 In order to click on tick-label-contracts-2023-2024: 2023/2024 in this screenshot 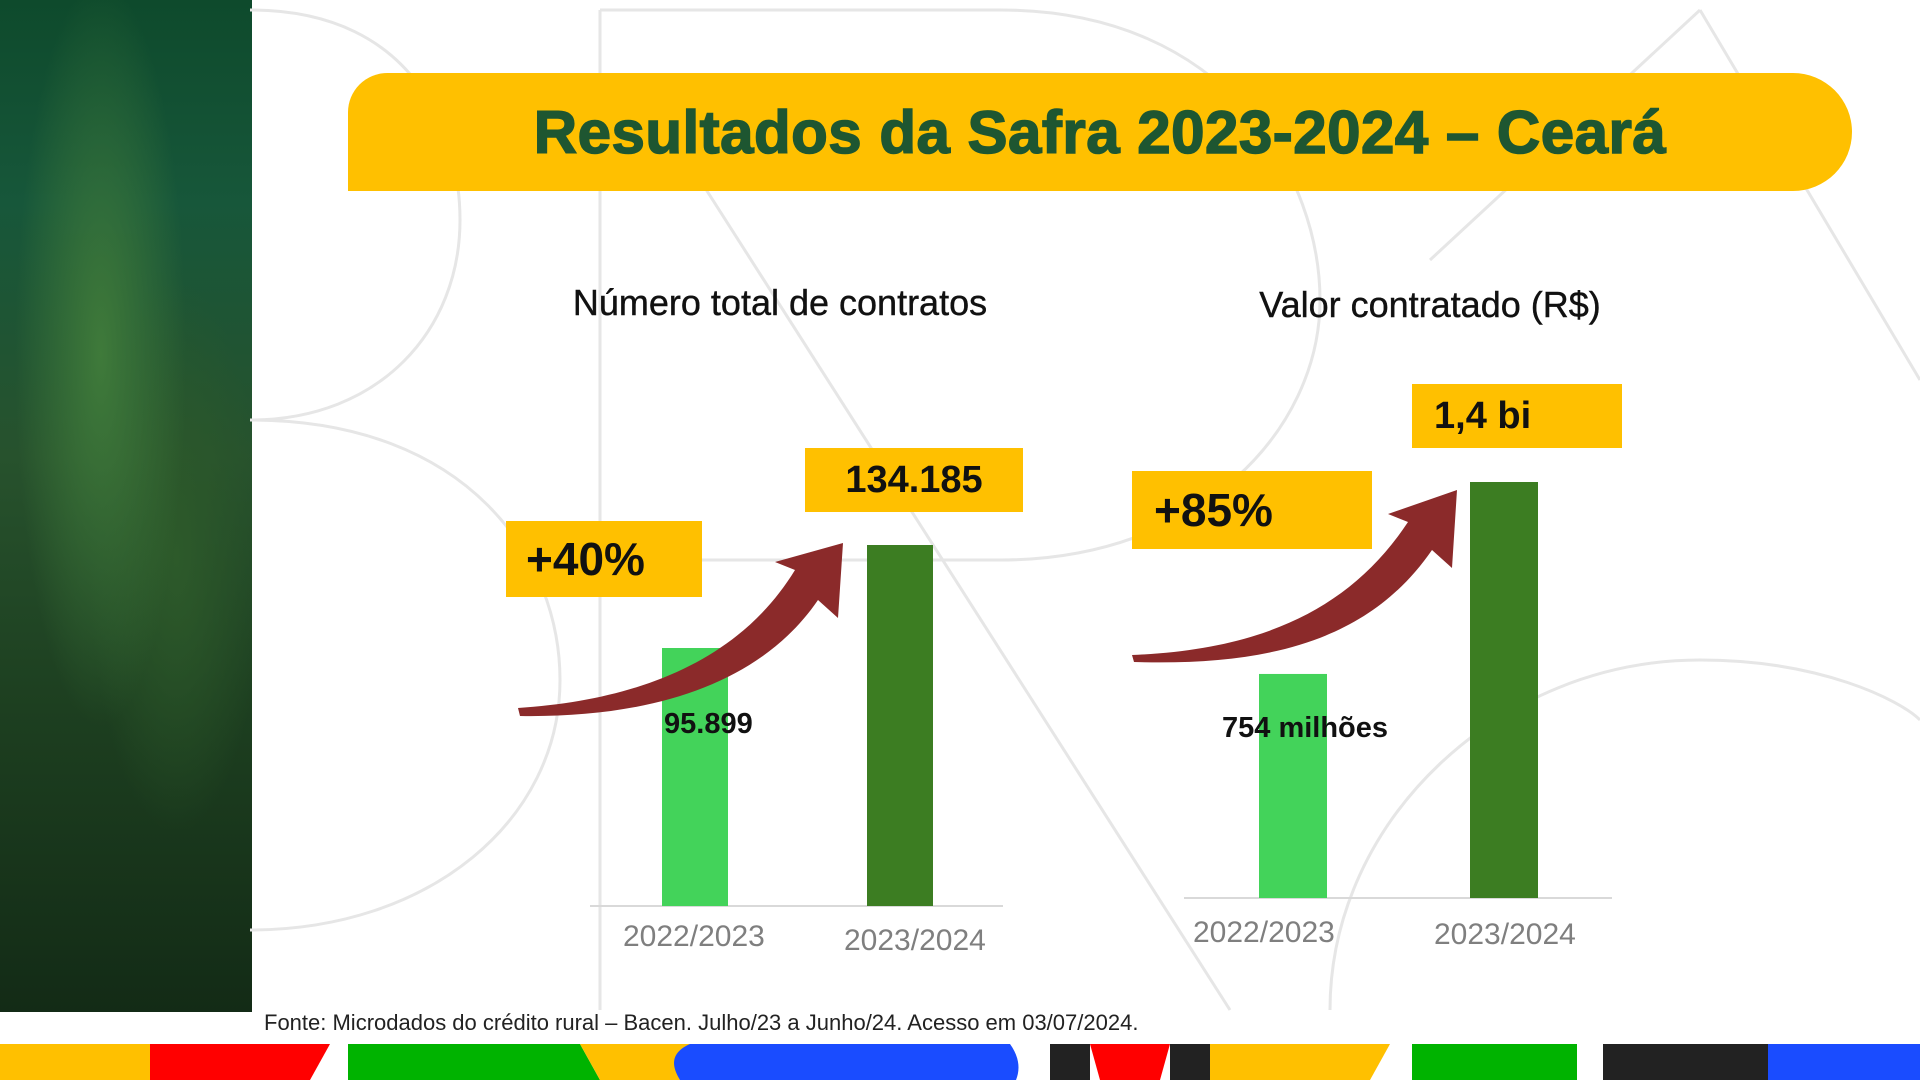, I will do `click(915, 940)`.